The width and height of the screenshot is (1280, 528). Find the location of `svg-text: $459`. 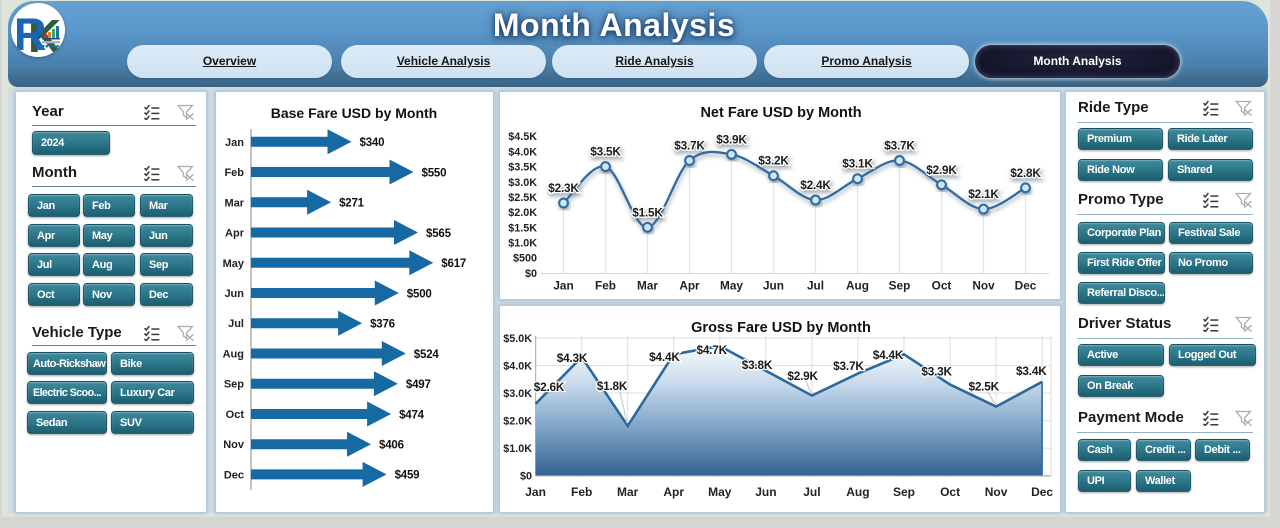

svg-text: $459 is located at coordinates (407, 476).